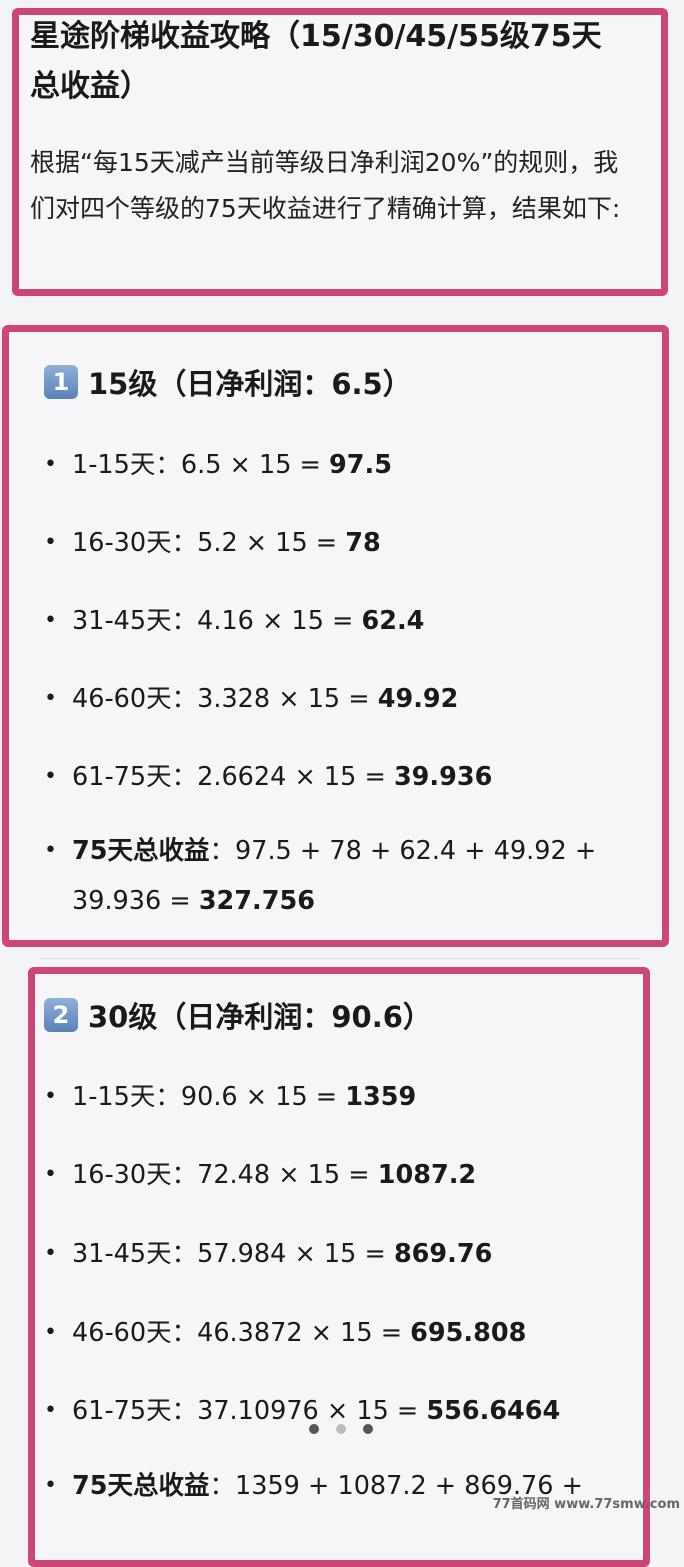  What do you see at coordinates (295, 1254) in the screenshot?
I see `item-expr: 57.984 × 15 =` at bounding box center [295, 1254].